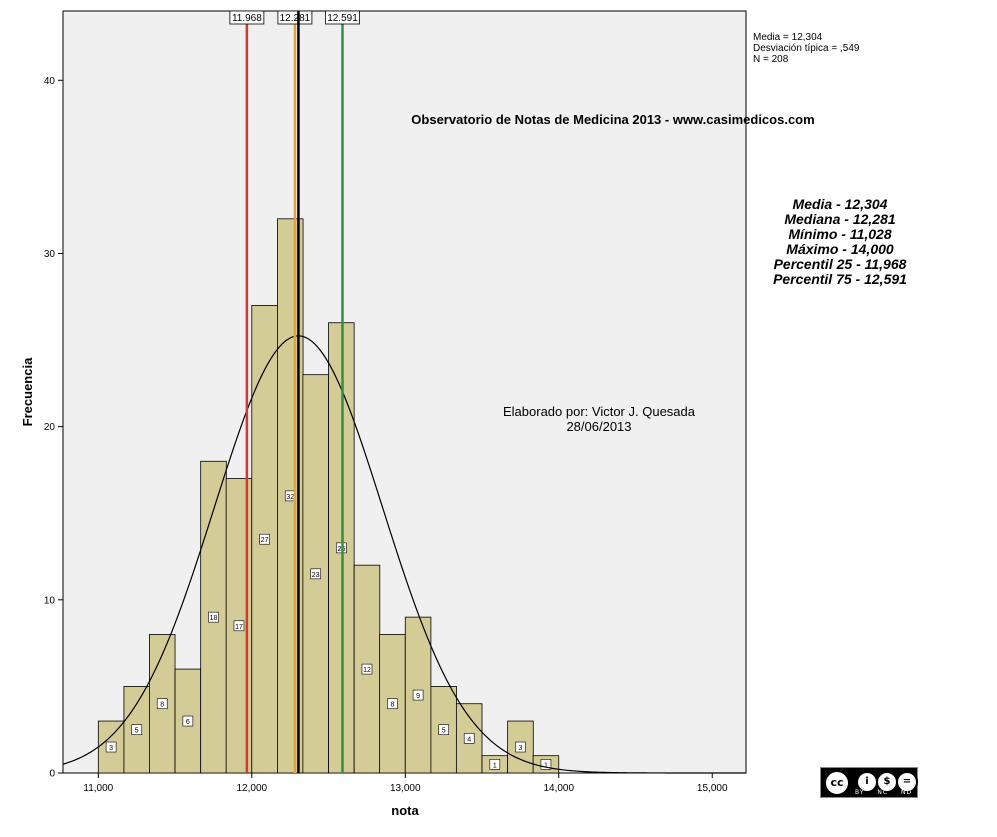 This screenshot has width=997, height=837. What do you see at coordinates (558, 788) in the screenshot?
I see `x-tick-label: 14,000` at bounding box center [558, 788].